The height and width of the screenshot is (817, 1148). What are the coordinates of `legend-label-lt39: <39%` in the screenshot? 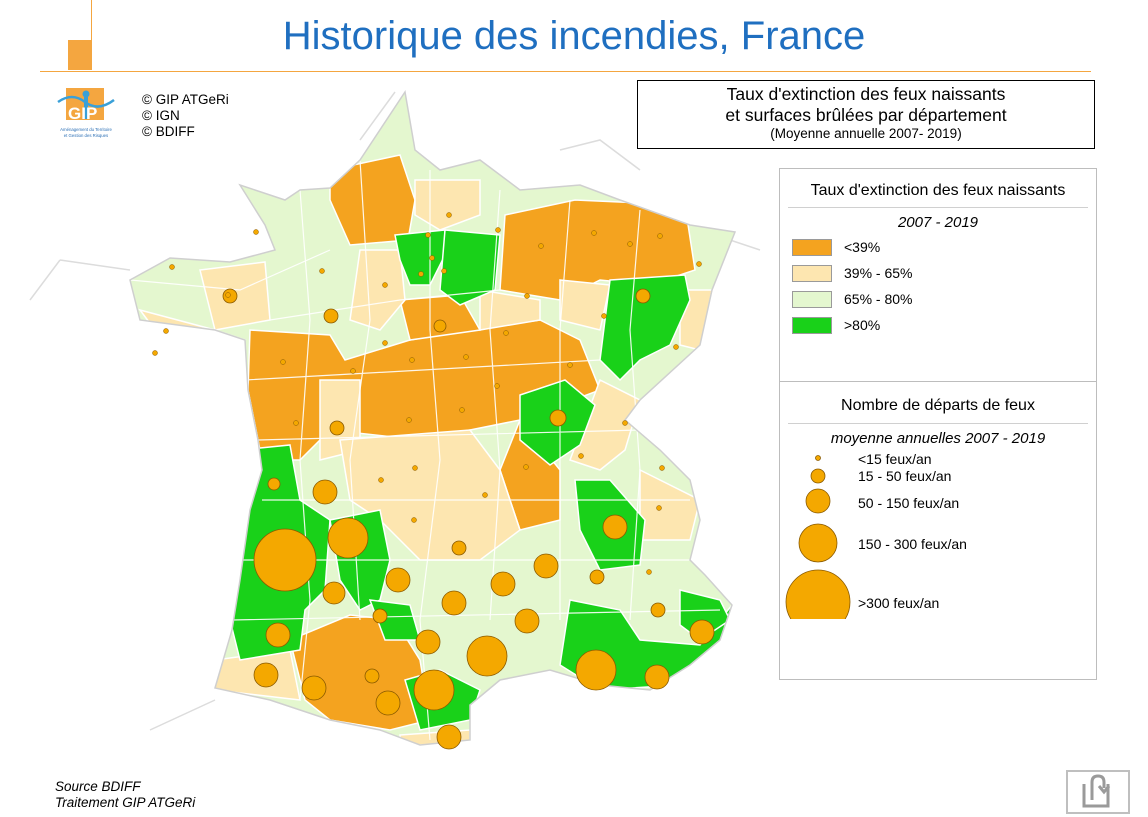 It's located at (862, 247).